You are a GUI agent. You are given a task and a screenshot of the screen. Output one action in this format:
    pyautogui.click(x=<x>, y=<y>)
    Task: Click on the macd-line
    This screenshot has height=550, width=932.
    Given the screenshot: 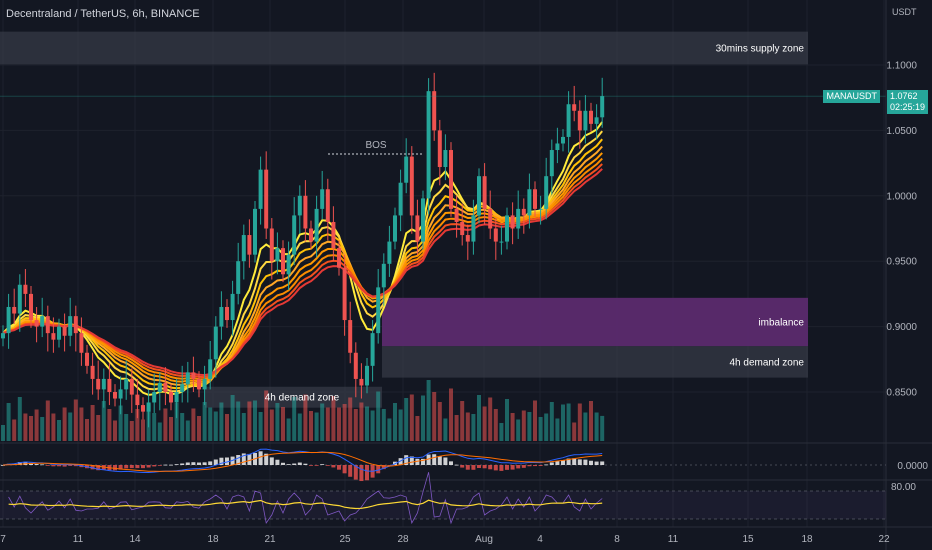 What is the action you would take?
    pyautogui.click(x=302, y=460)
    